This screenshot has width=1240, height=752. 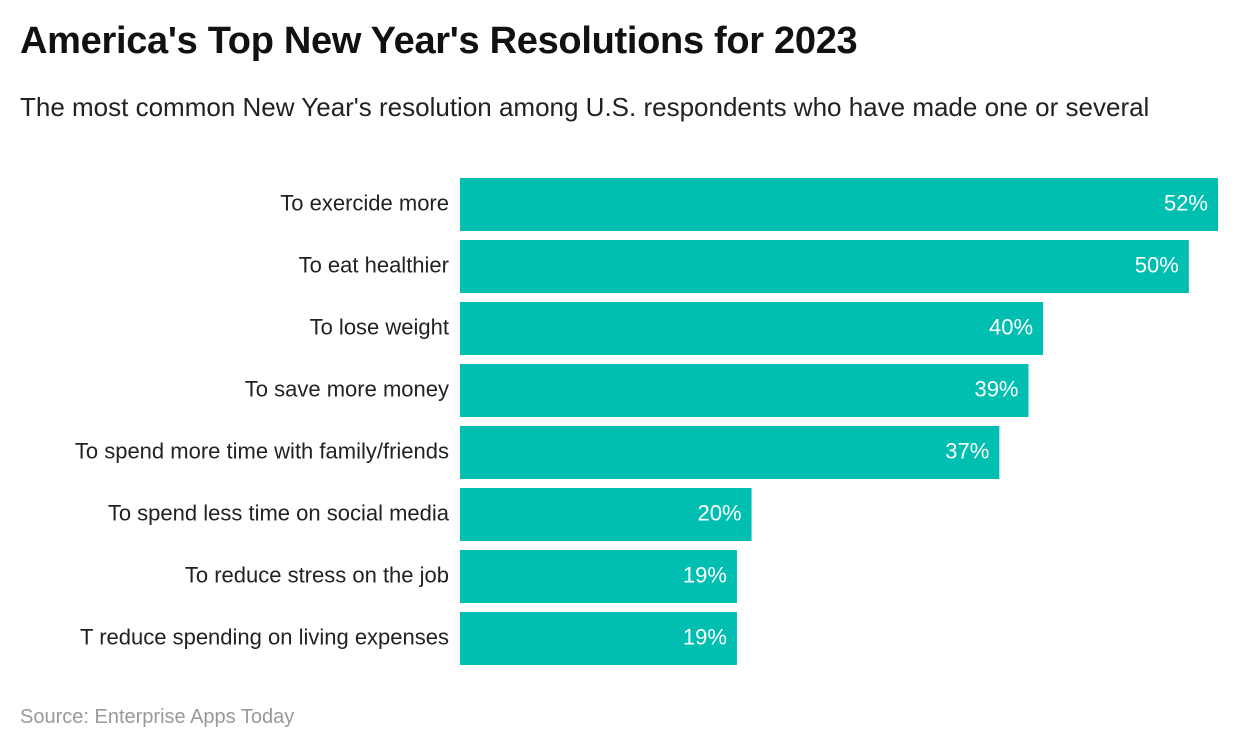 What do you see at coordinates (719, 512) in the screenshot?
I see `value-label: 20%` at bounding box center [719, 512].